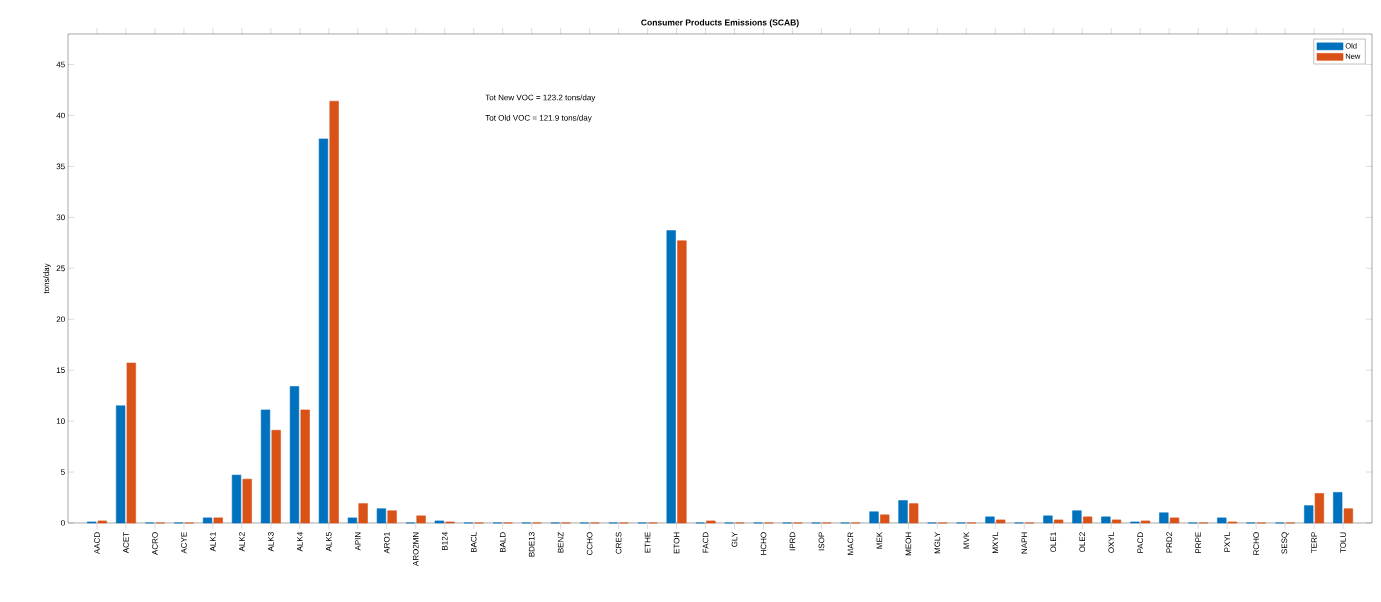  Describe the element at coordinates (705, 542) in the screenshot. I see `x-tick-label: FACD` at that location.